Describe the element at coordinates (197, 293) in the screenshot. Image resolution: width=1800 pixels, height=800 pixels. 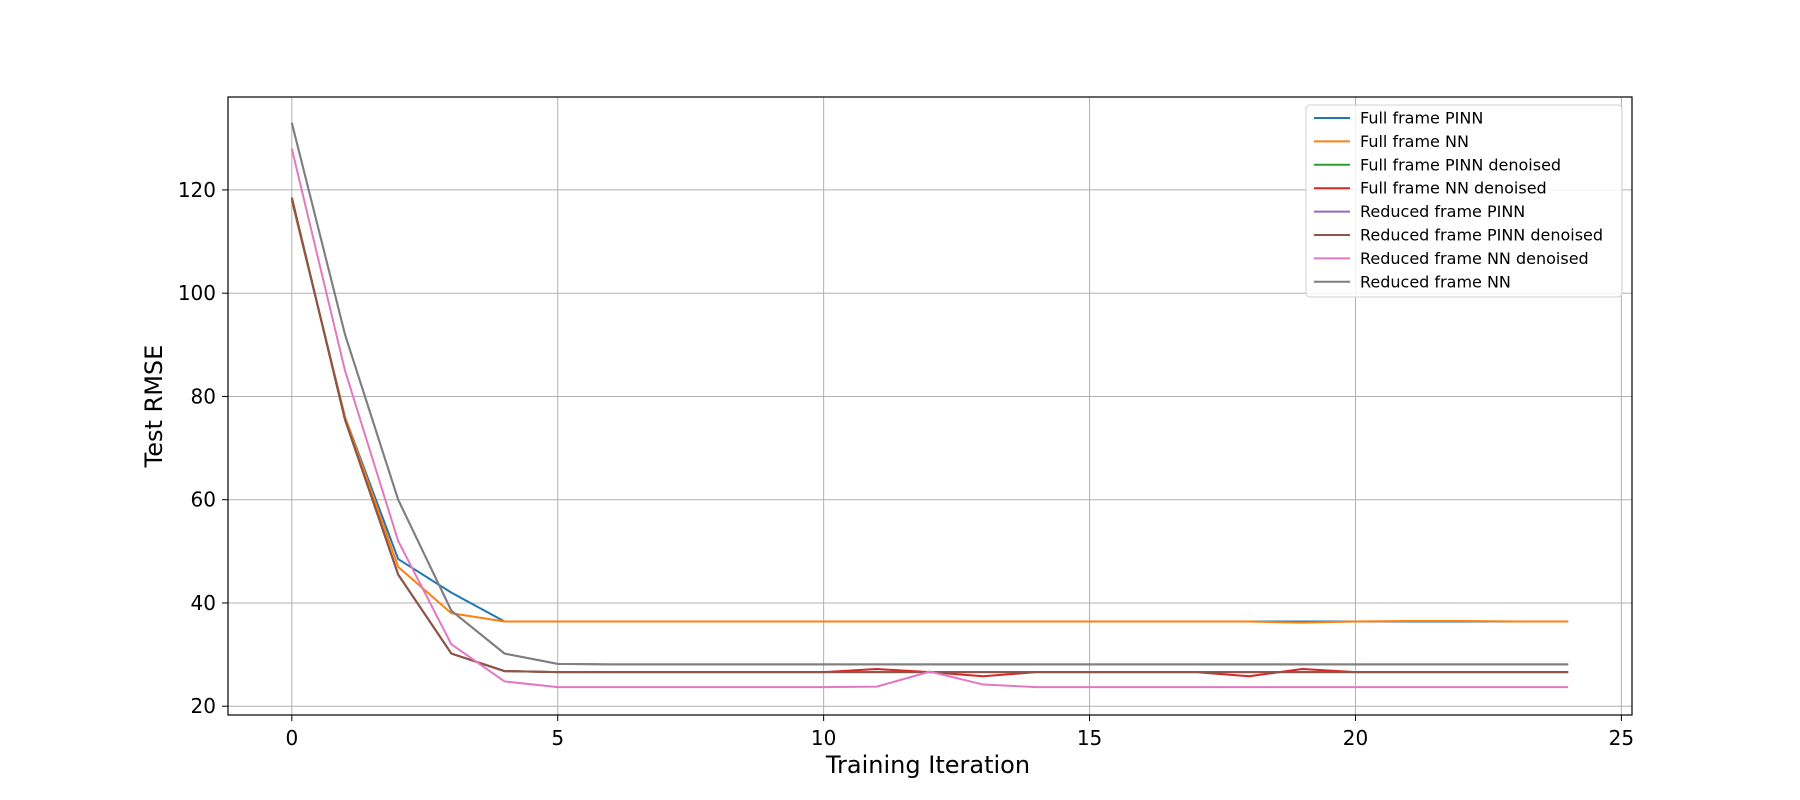
I see `y-tick-label: 100` at that location.